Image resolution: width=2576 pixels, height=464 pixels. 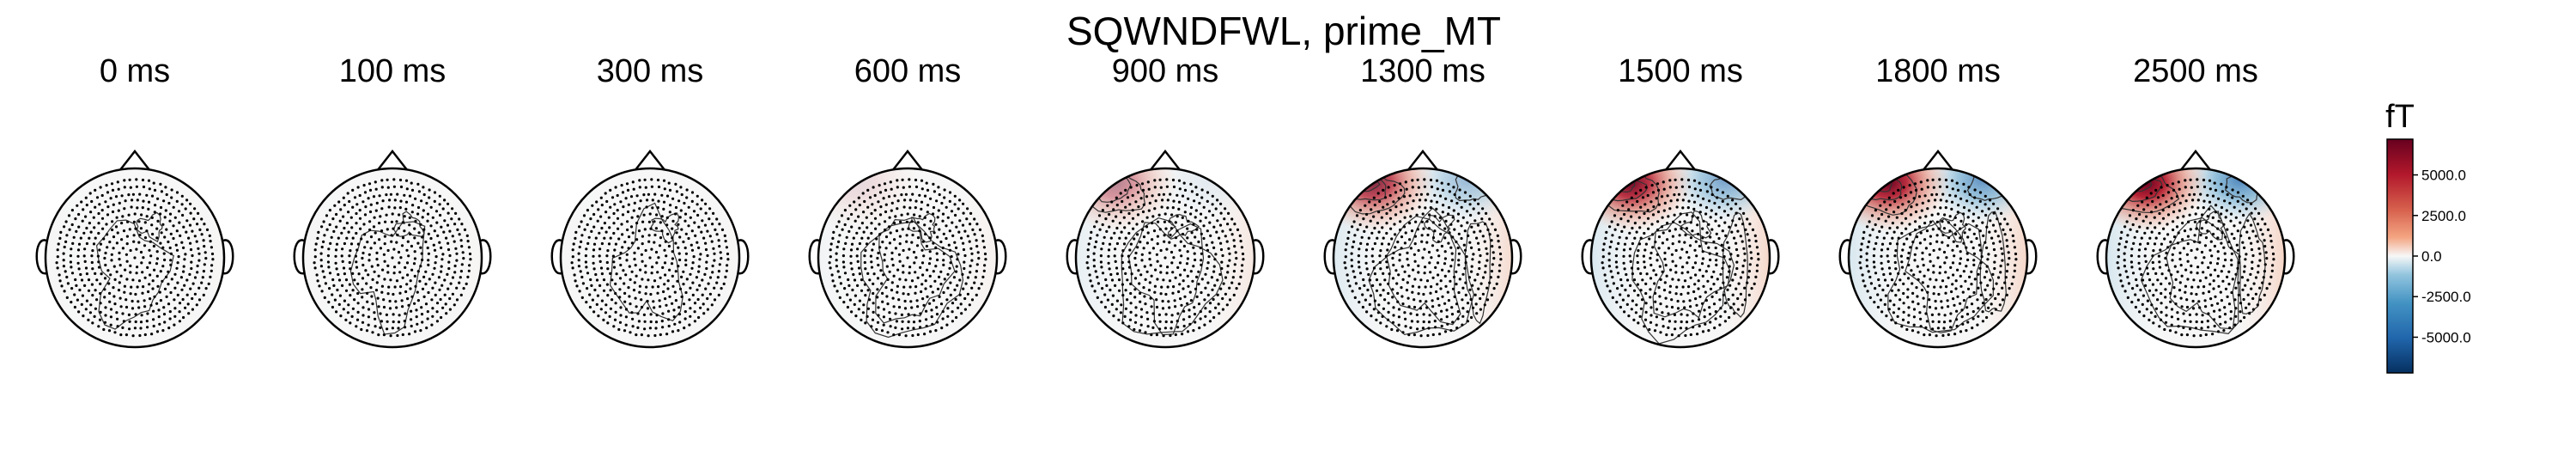 What do you see at coordinates (2446, 337) in the screenshot?
I see `colorbar-tick-label: -5000.0` at bounding box center [2446, 337].